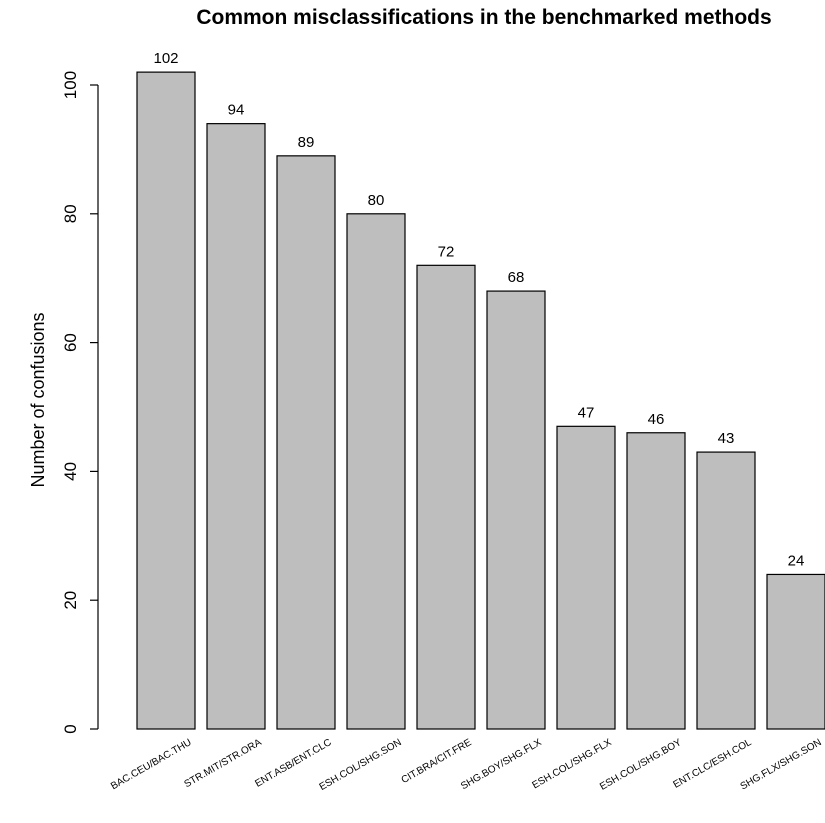 The image size is (825, 823). I want to click on y-tick-label: 20, so click(70, 600).